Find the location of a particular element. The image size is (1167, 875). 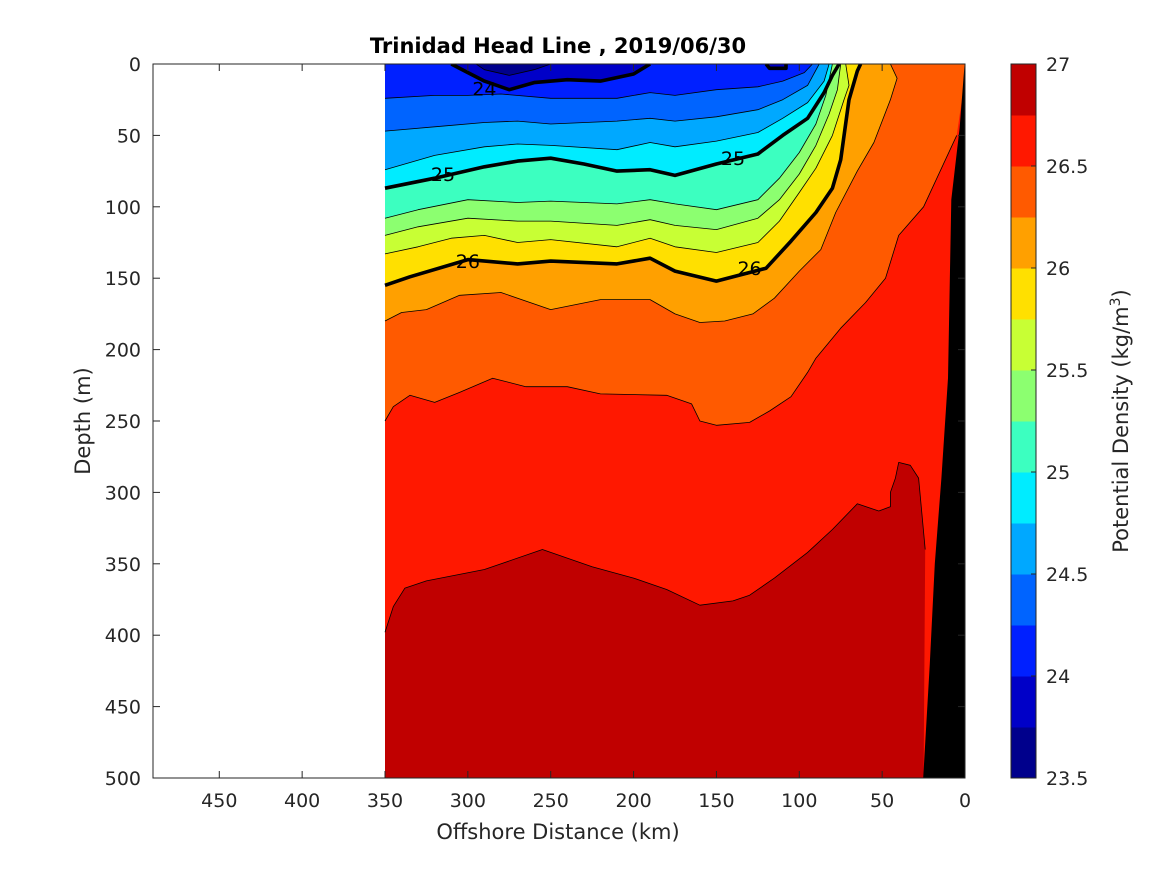

colorbar-label: Potential Density (kg/m3) is located at coordinates (1120, 421).